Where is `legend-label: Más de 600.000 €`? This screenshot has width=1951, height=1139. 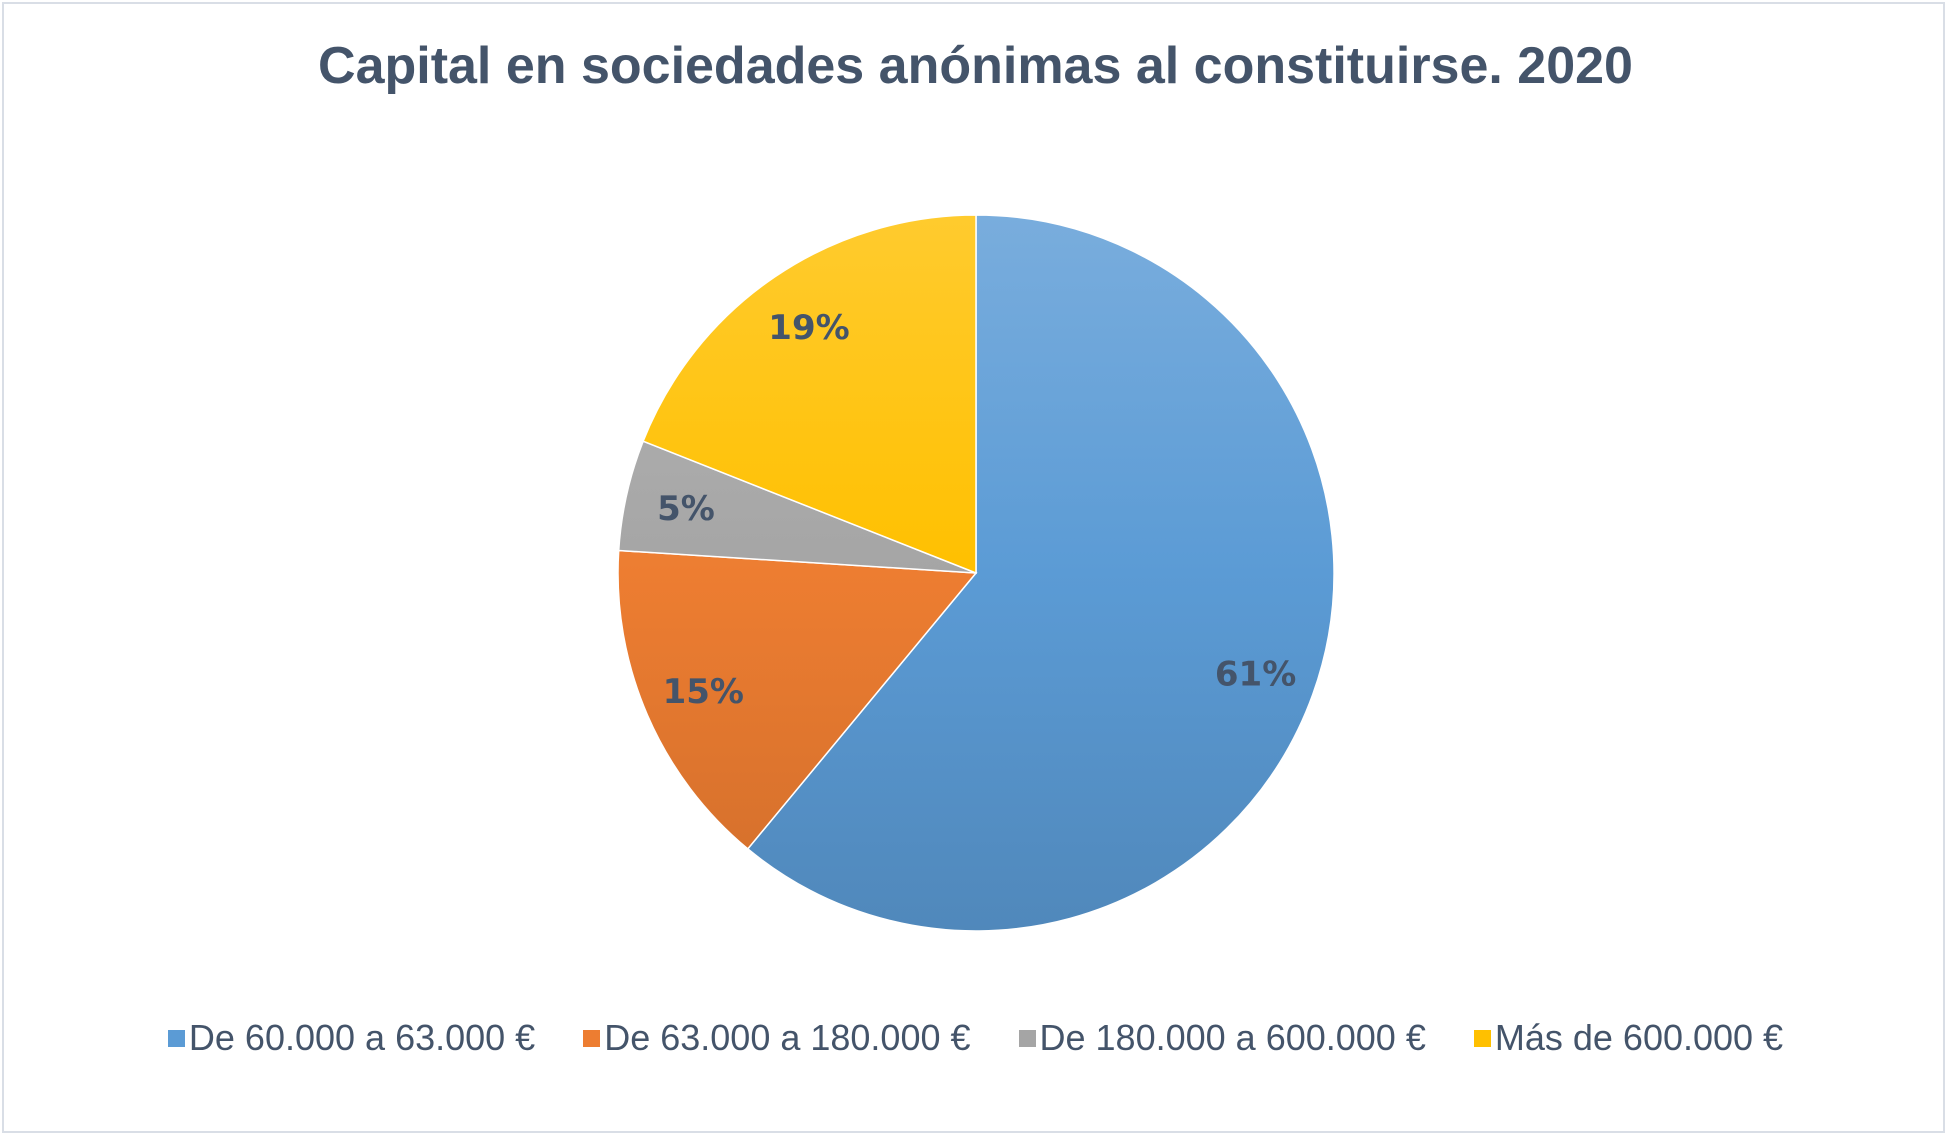 legend-label: Más de 600.000 € is located at coordinates (1639, 1037).